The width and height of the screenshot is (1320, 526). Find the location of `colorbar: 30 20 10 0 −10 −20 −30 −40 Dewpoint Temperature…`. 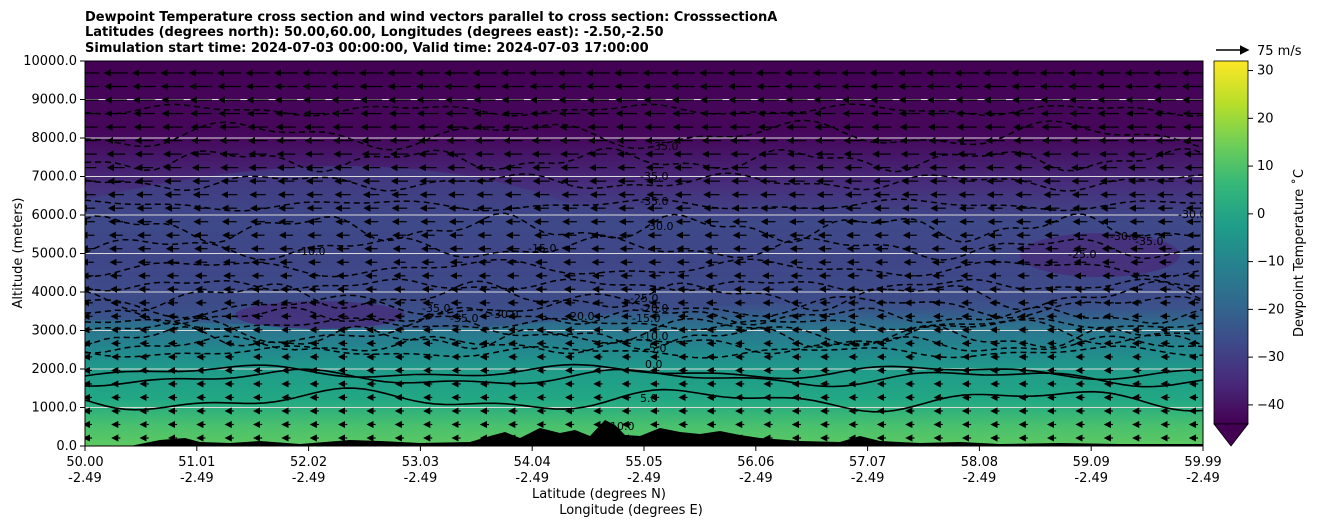

colorbar: 30 20 10 0 −10 −20 −30 −40 Dewpoint Temperature… is located at coordinates (1260, 253).